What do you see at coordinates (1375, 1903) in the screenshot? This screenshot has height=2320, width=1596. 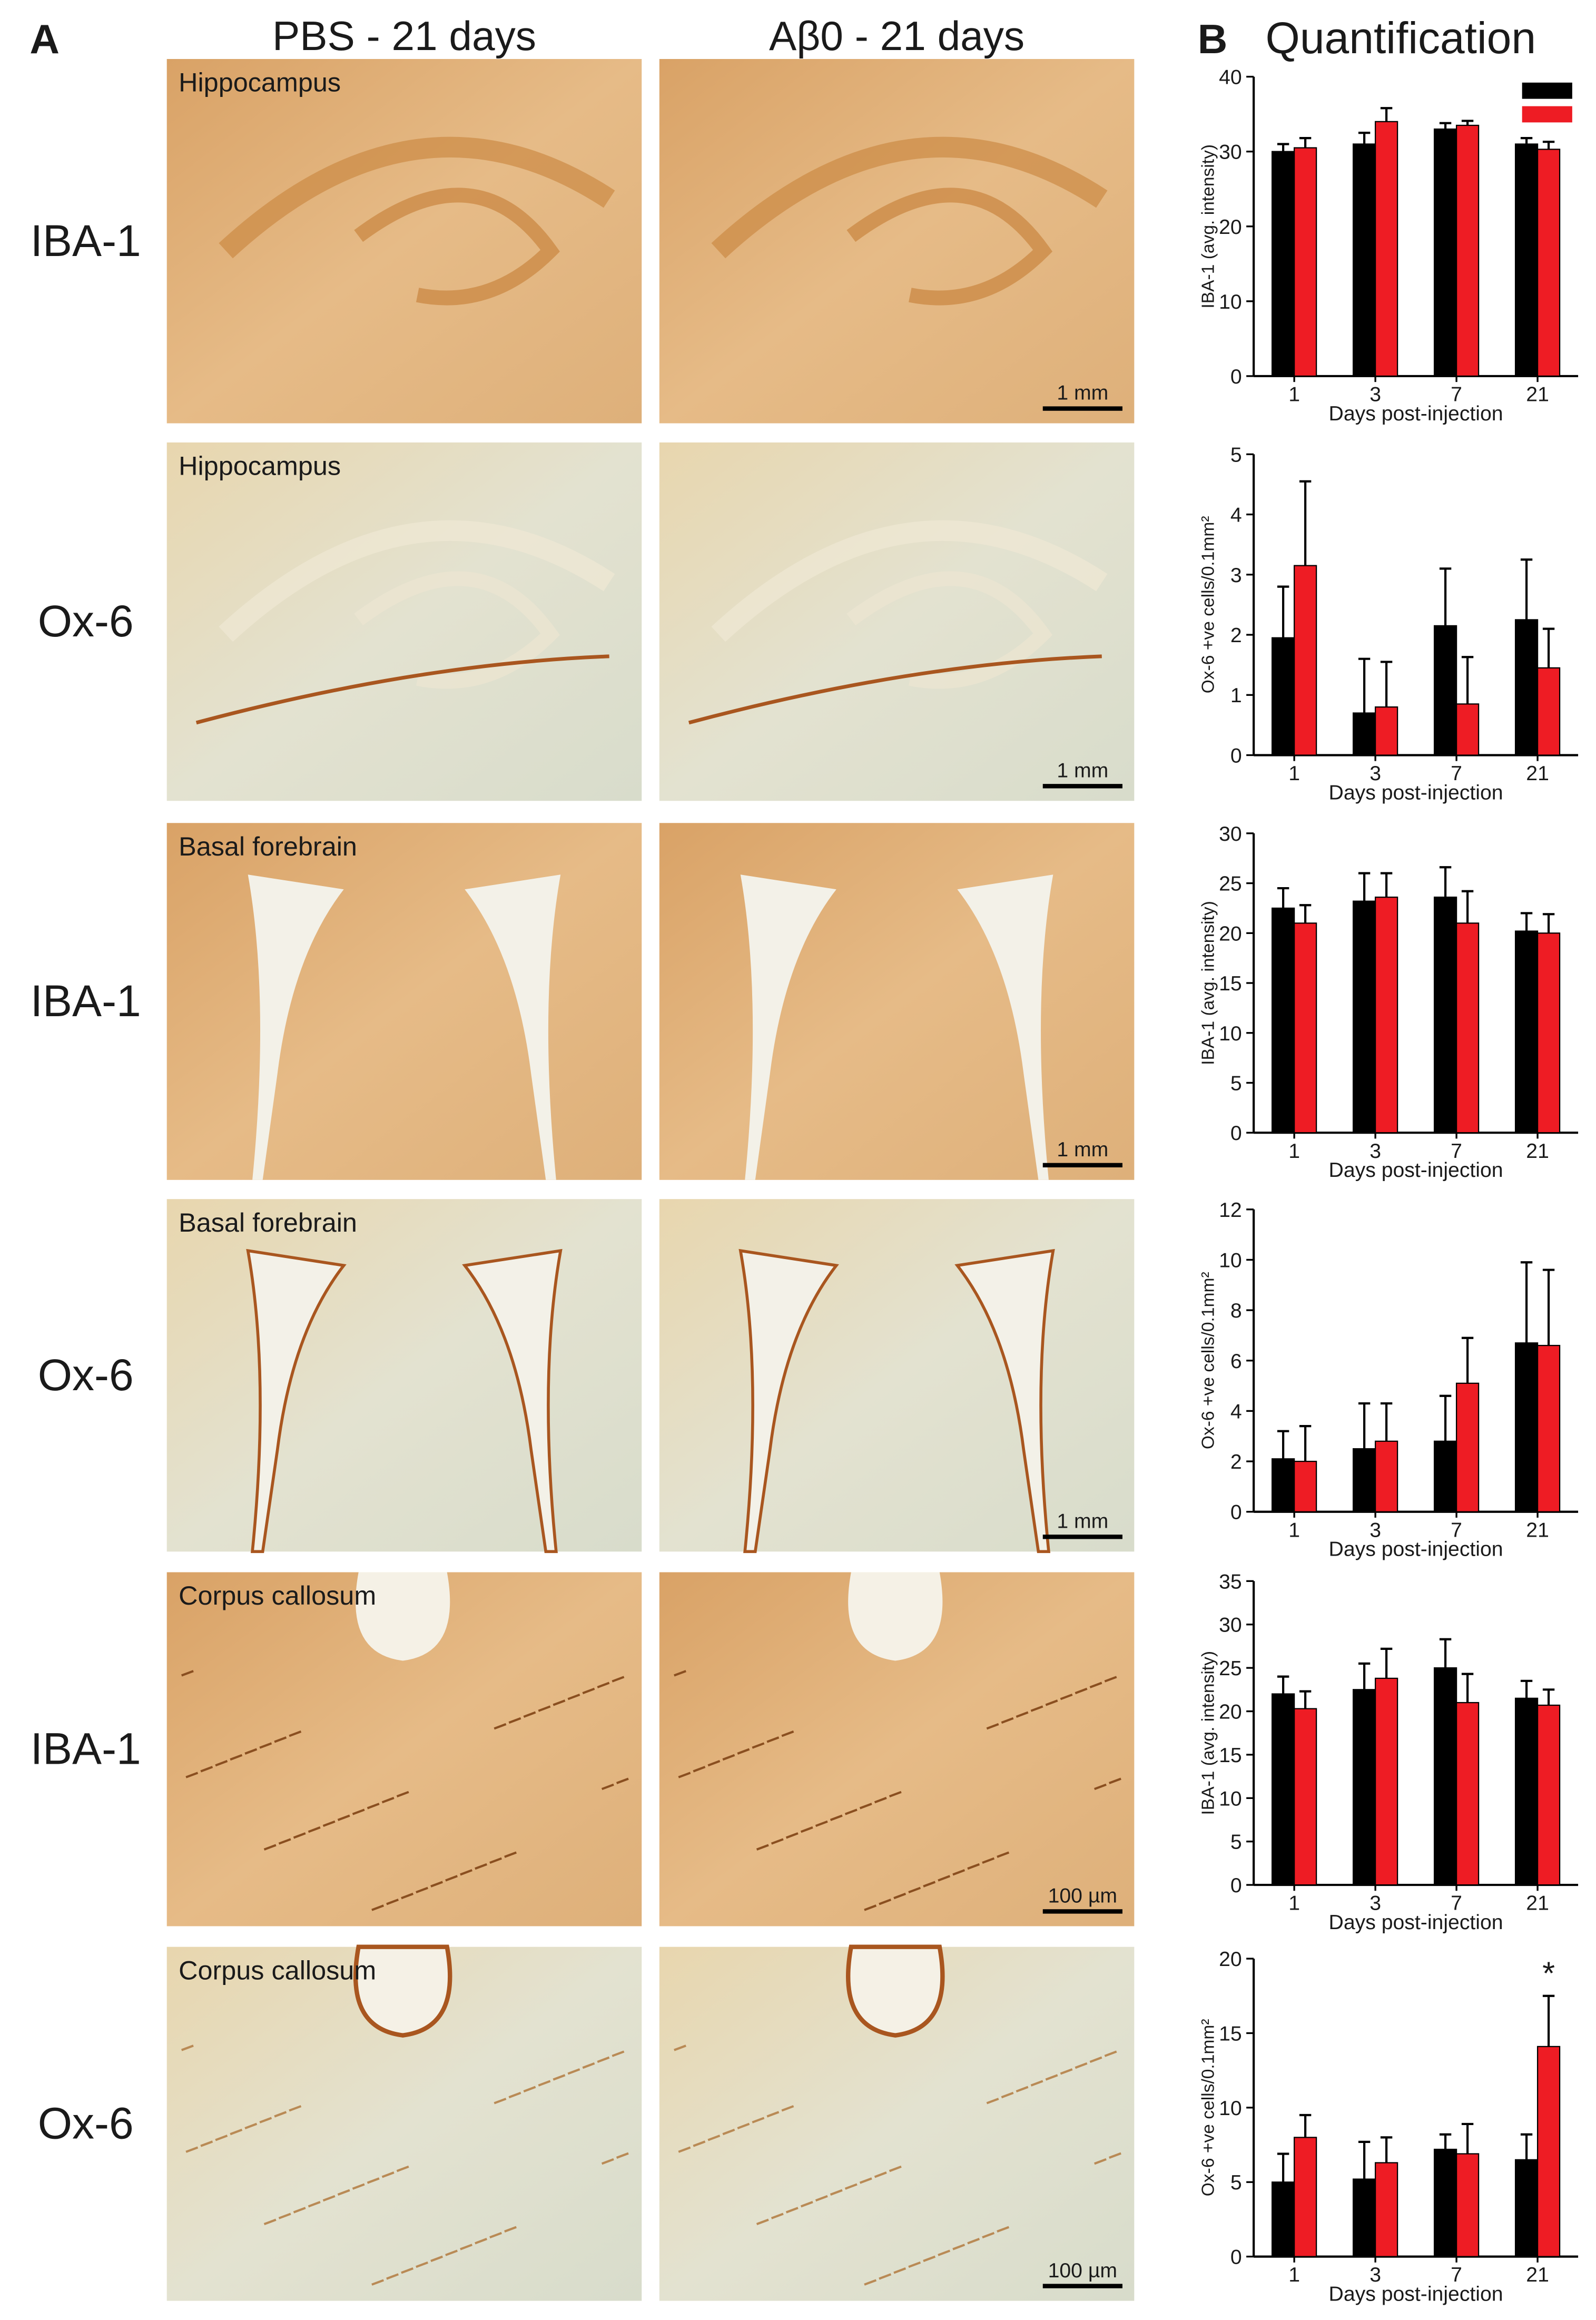 I see `x-tick-label: 3` at bounding box center [1375, 1903].